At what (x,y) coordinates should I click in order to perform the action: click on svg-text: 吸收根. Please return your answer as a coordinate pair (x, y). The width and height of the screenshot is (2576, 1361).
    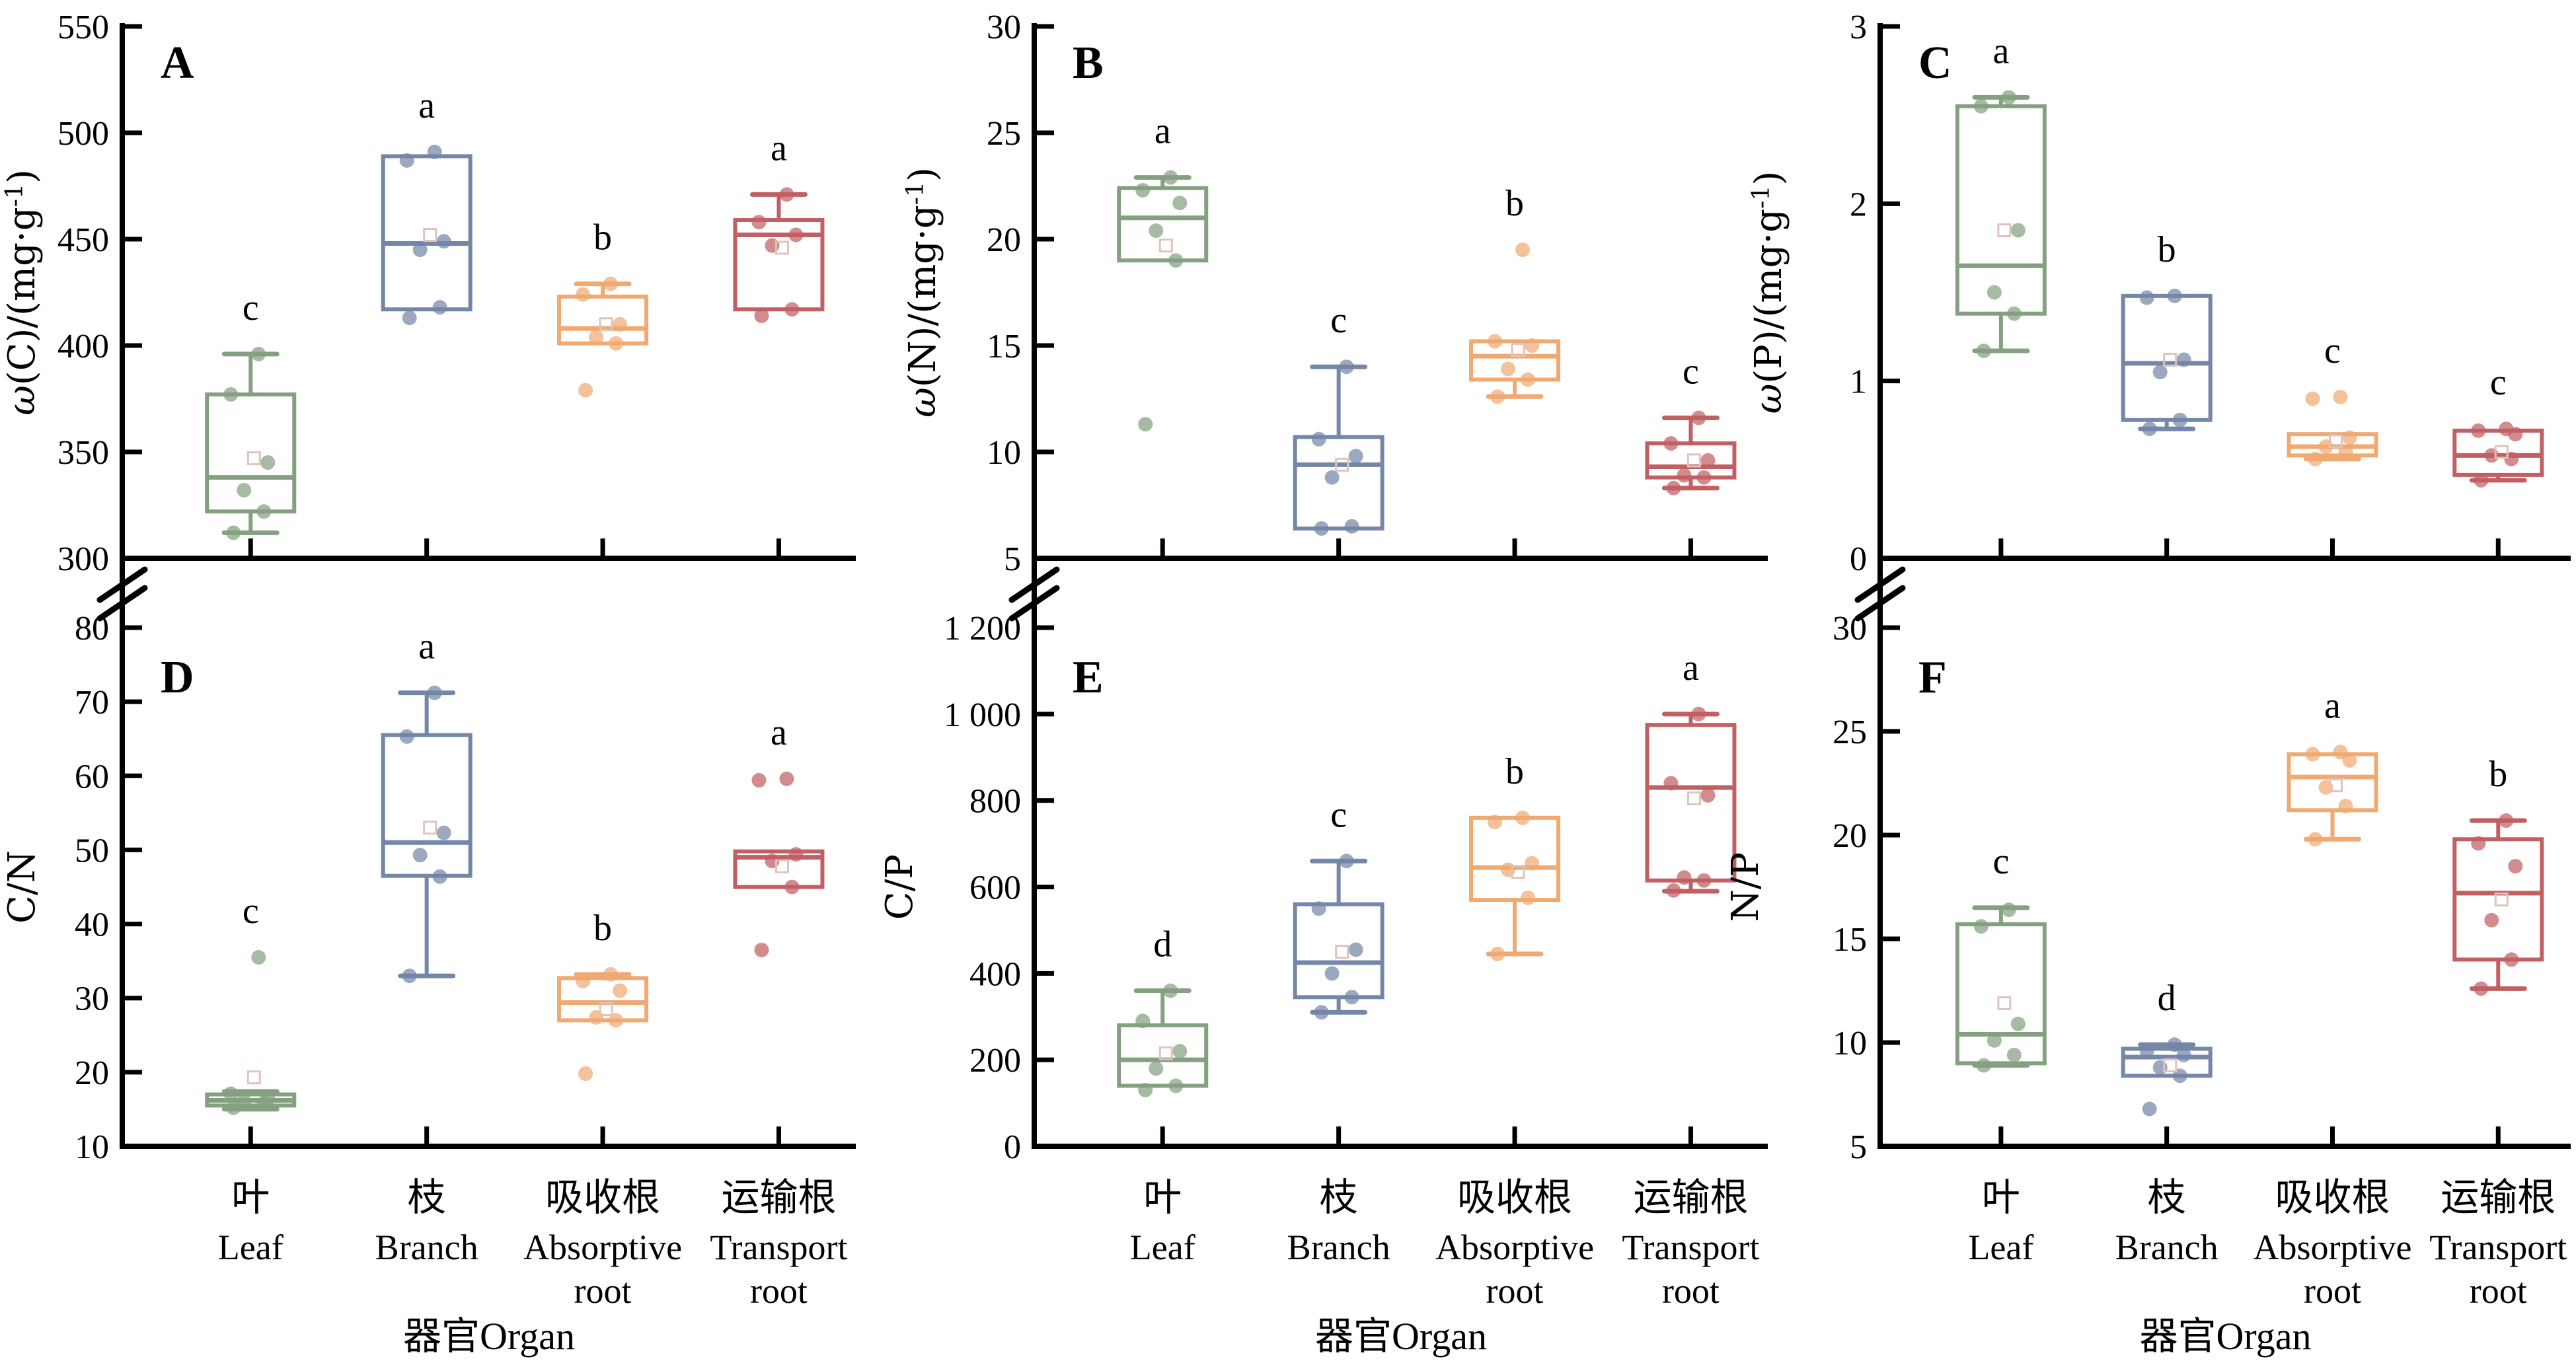
    Looking at the image, I should click on (2332, 1197).